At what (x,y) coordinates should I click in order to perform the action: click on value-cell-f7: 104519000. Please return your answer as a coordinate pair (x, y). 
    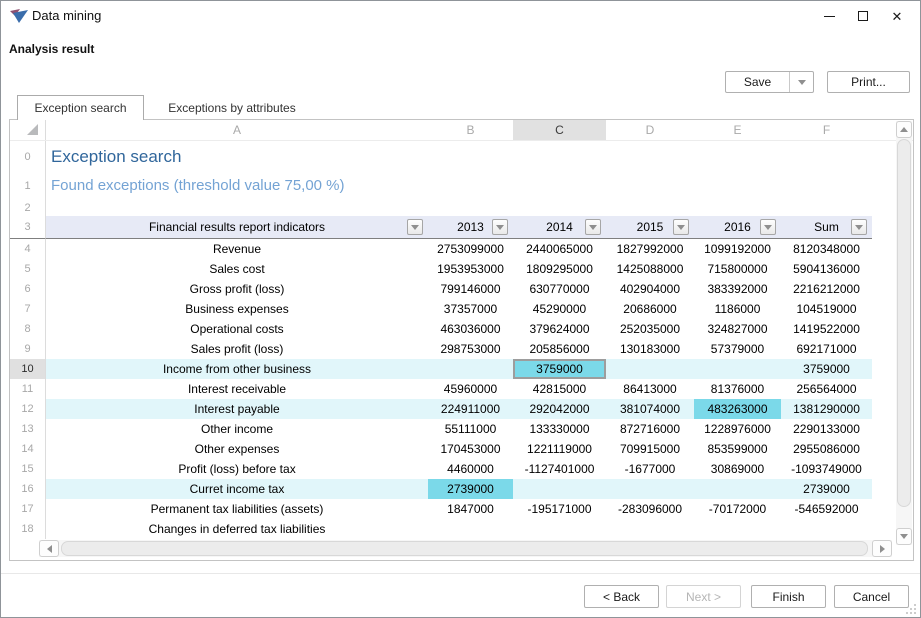
    Looking at the image, I should click on (826, 309).